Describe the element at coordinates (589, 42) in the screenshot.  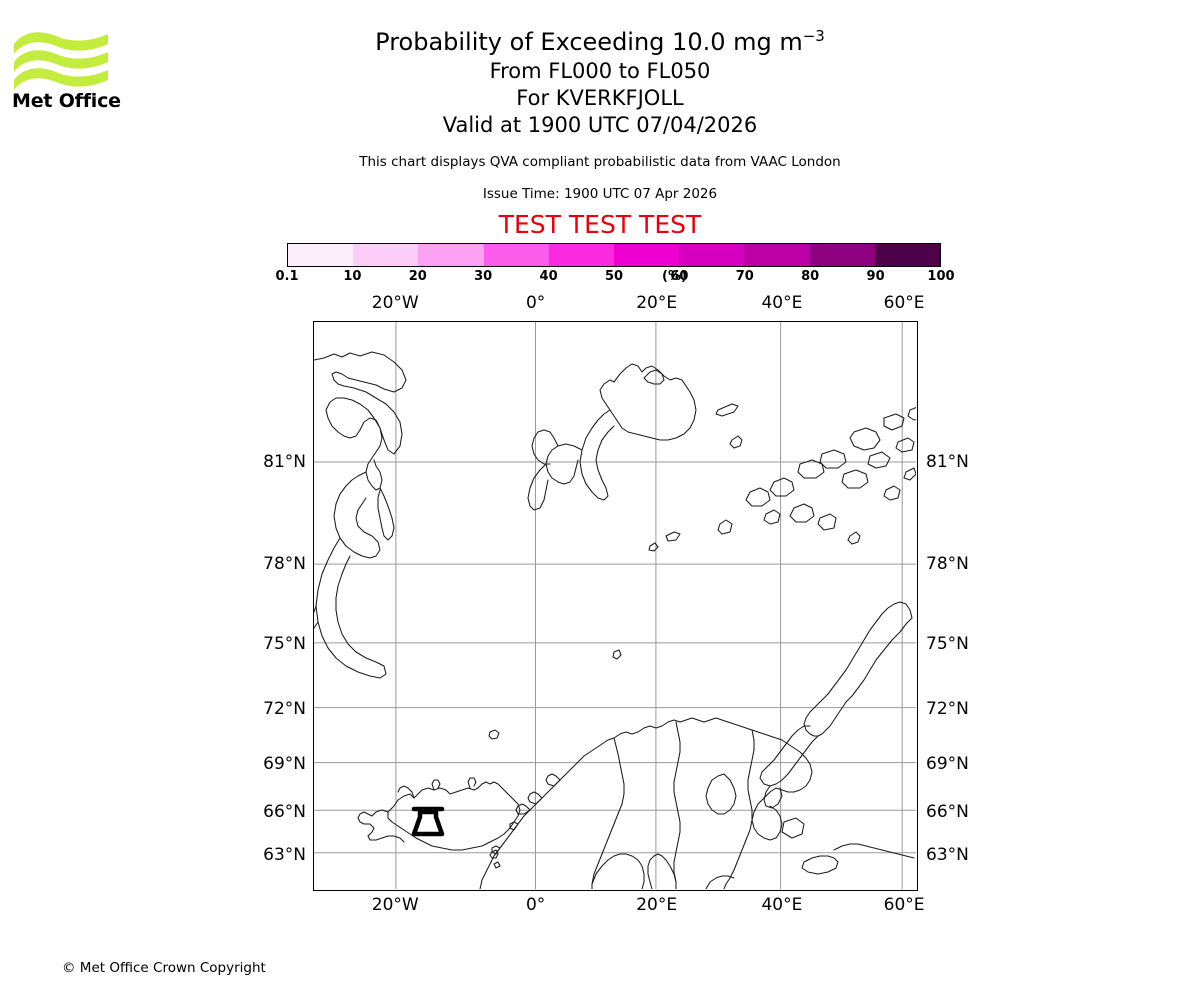
I see `page-title-text: Probability of Exceeding 10.0 mg m` at that location.